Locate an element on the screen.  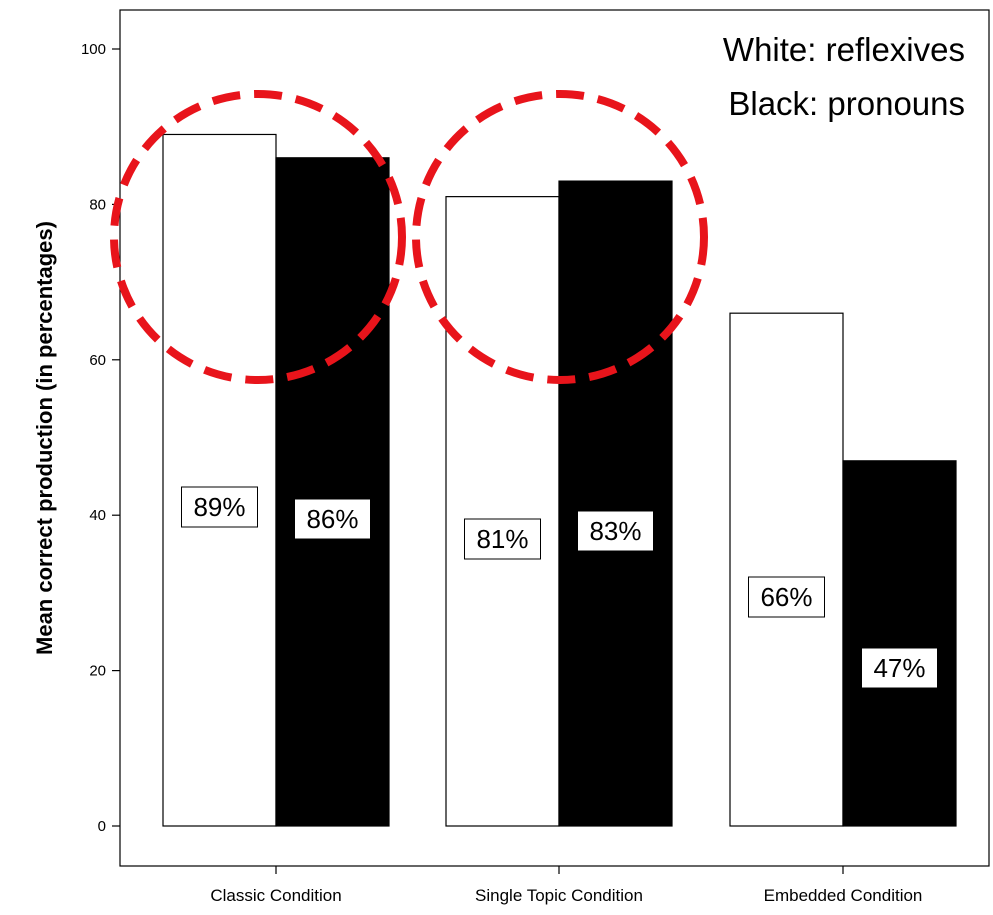
data-label-box: 81% is located at coordinates (502, 539).